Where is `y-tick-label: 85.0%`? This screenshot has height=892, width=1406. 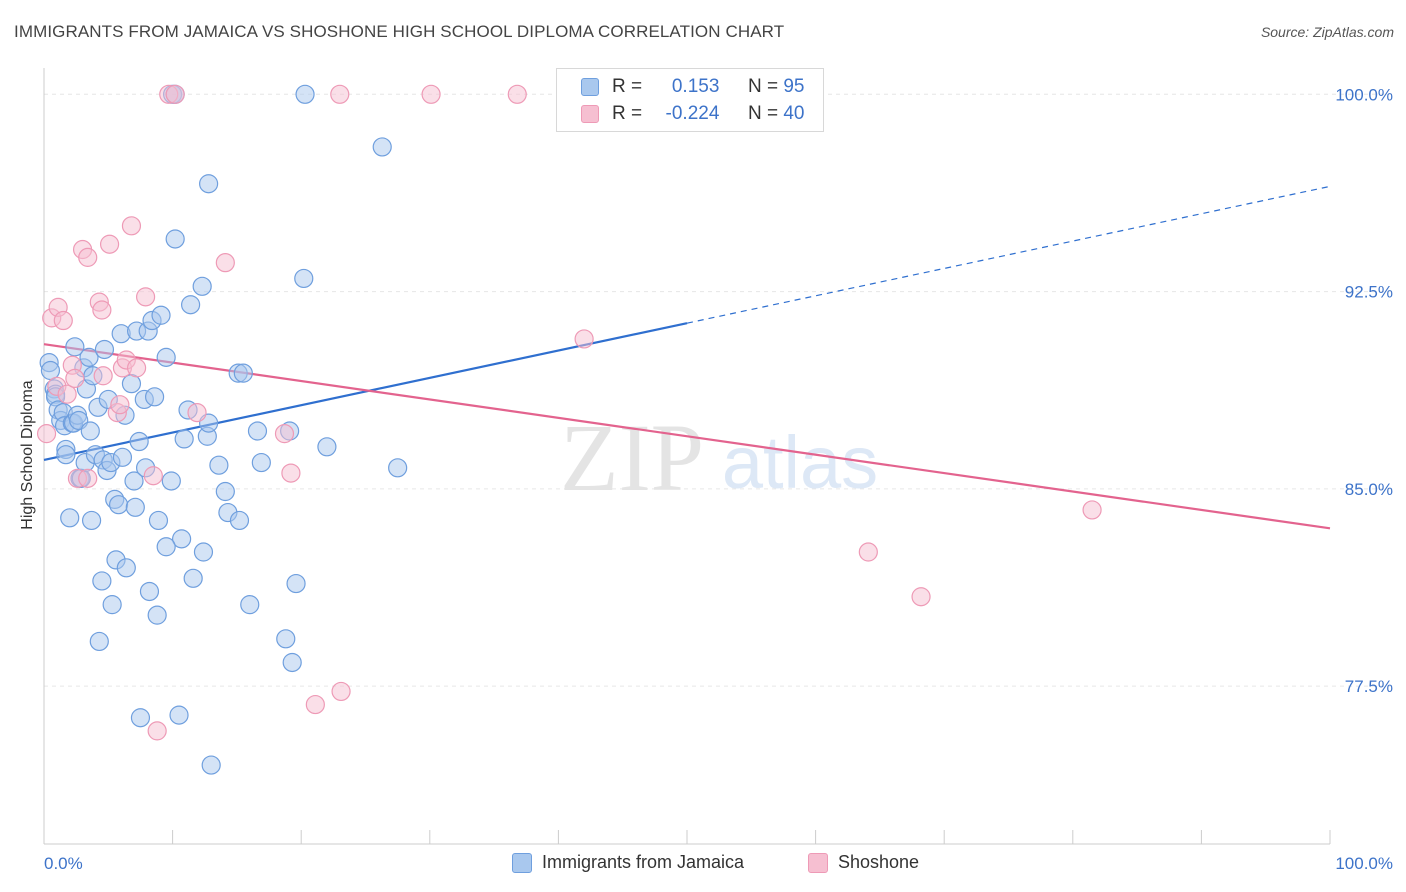
y-tick-label: 85.0% is located at coordinates (1369, 489).